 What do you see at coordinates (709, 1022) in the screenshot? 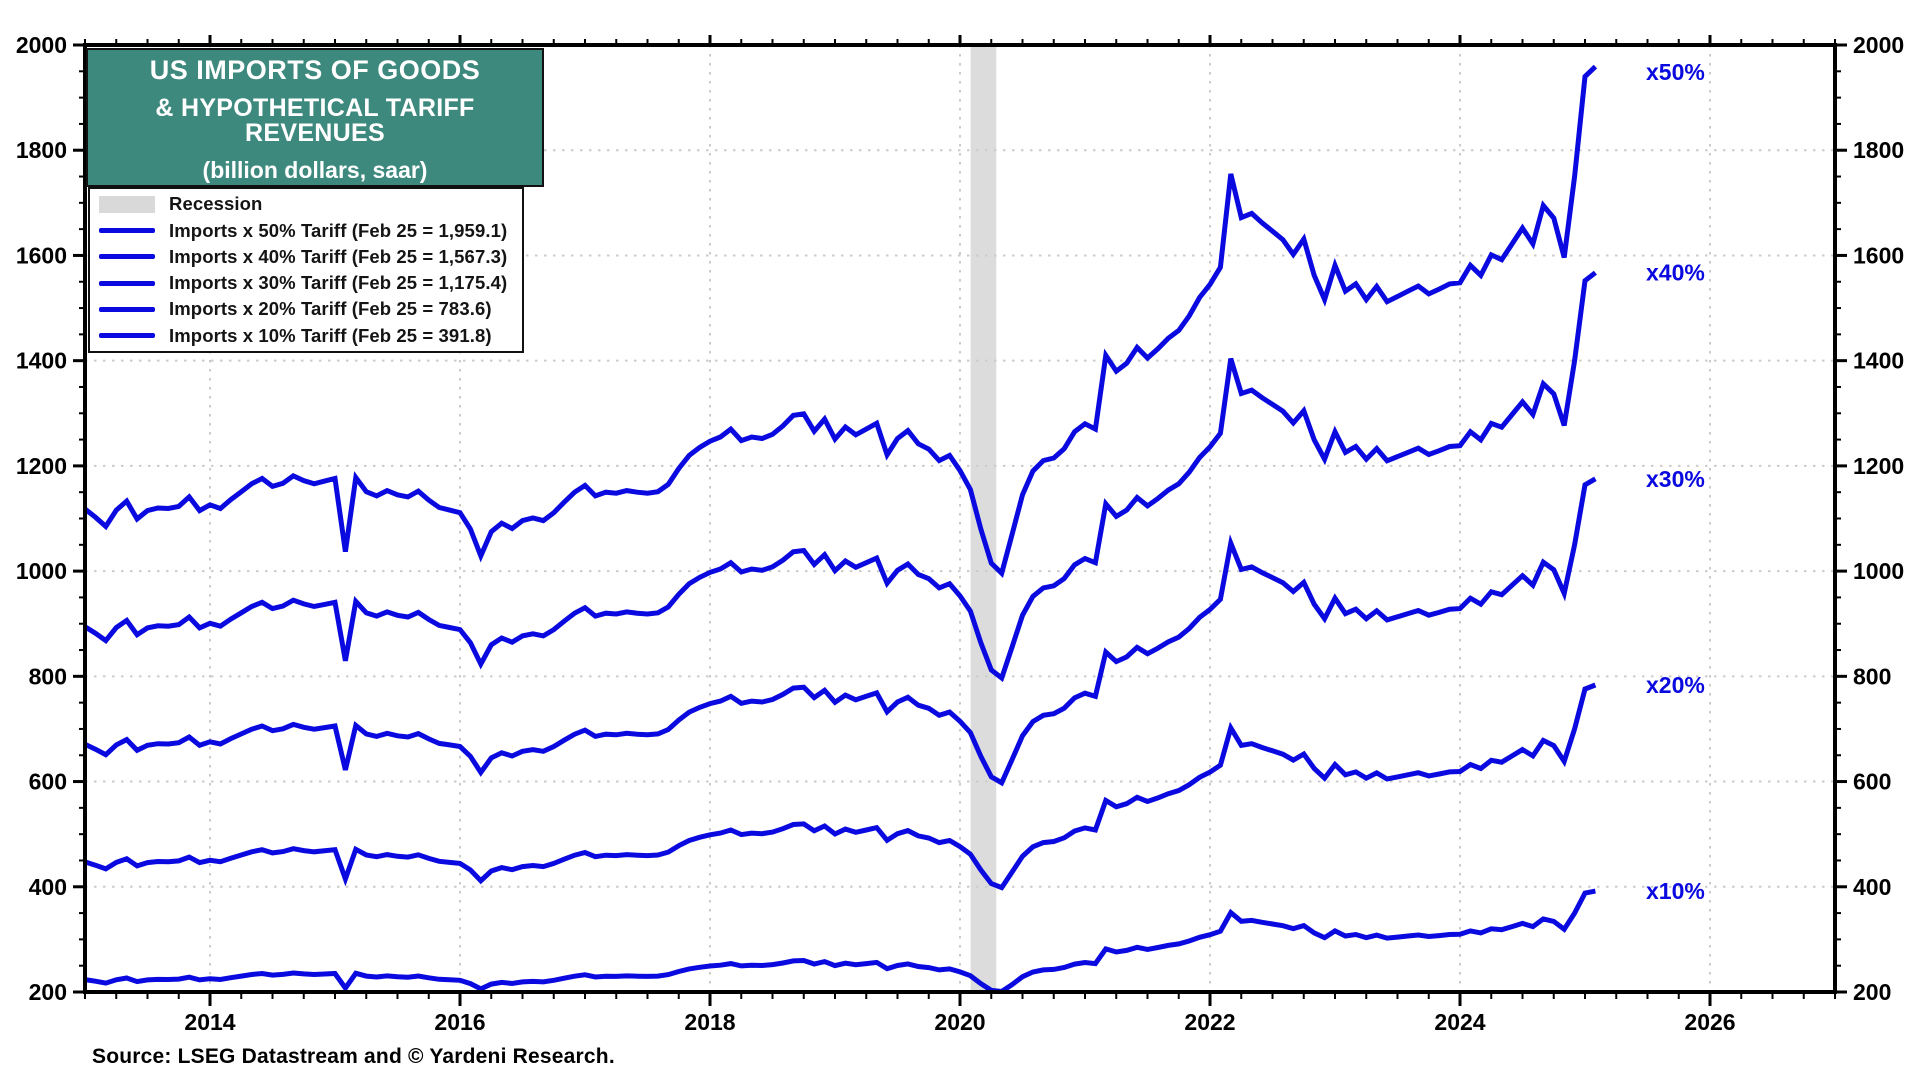
I see `x-axis-tick-label: 2018` at bounding box center [709, 1022].